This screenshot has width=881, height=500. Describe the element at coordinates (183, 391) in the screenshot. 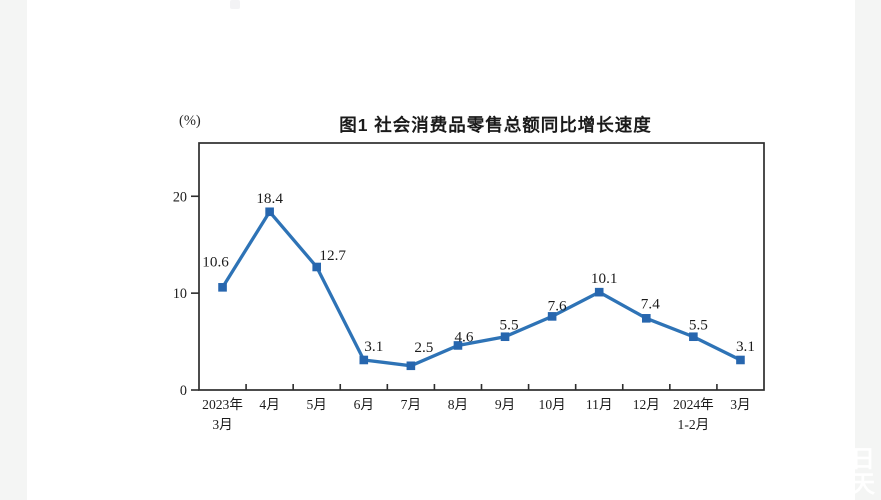

I see `y-tick-label: 0` at that location.